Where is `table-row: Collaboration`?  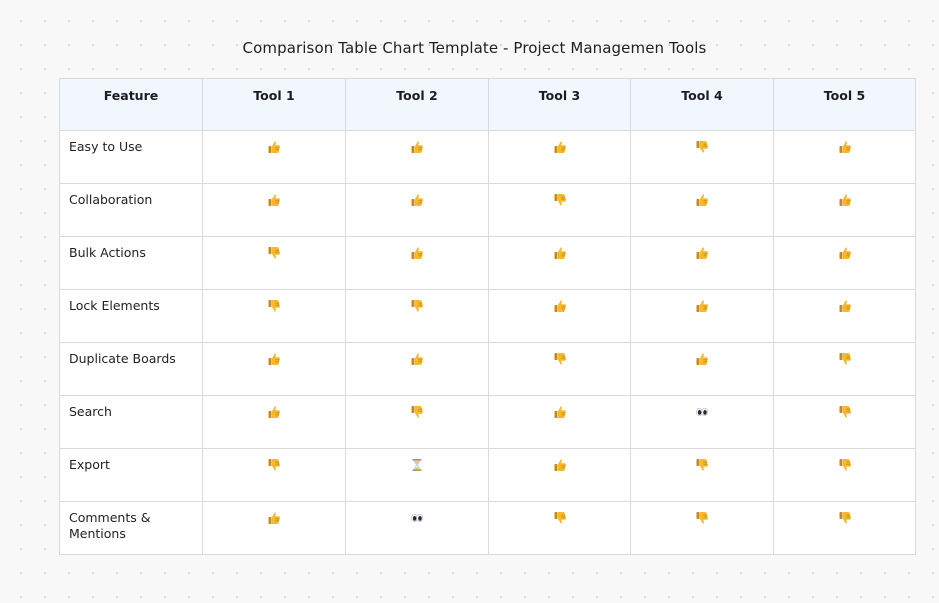
table-row: Collaboration is located at coordinates (487, 210).